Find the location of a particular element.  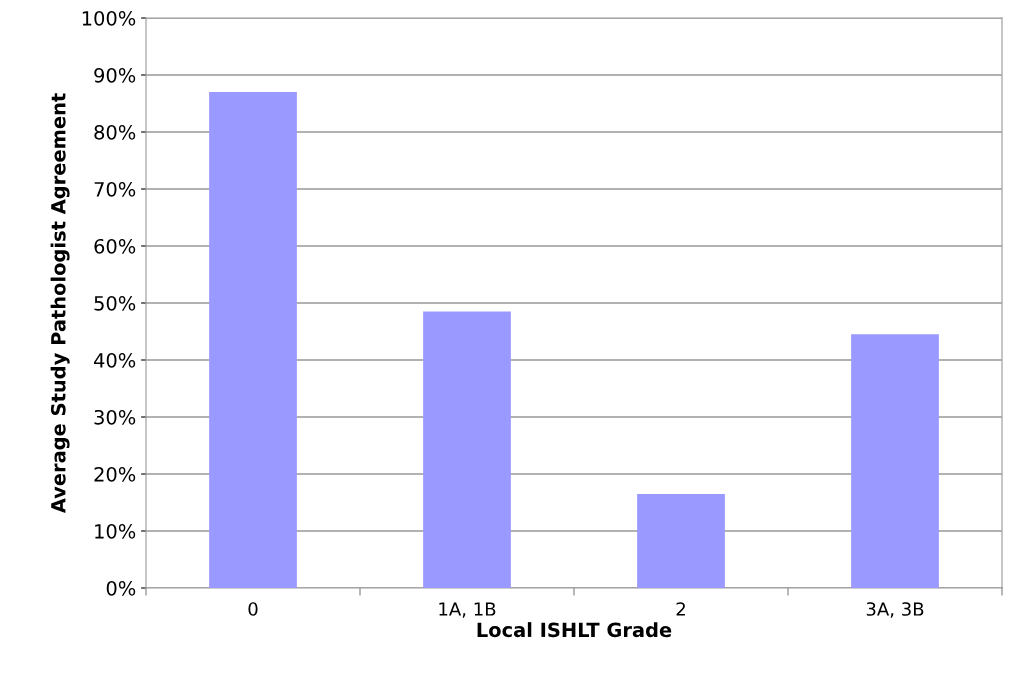

x-tick-label: 0 is located at coordinates (253, 609).